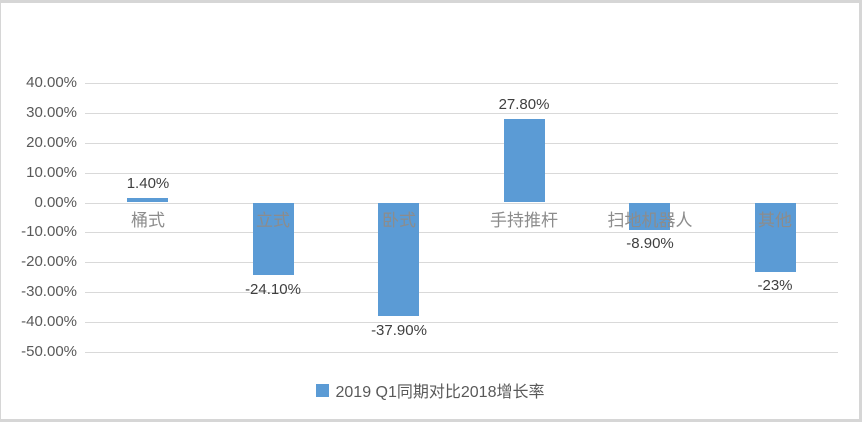 This screenshot has height=422, width=862. What do you see at coordinates (51, 82) in the screenshot?
I see `y-axis-tick-label: 40.00%` at bounding box center [51, 82].